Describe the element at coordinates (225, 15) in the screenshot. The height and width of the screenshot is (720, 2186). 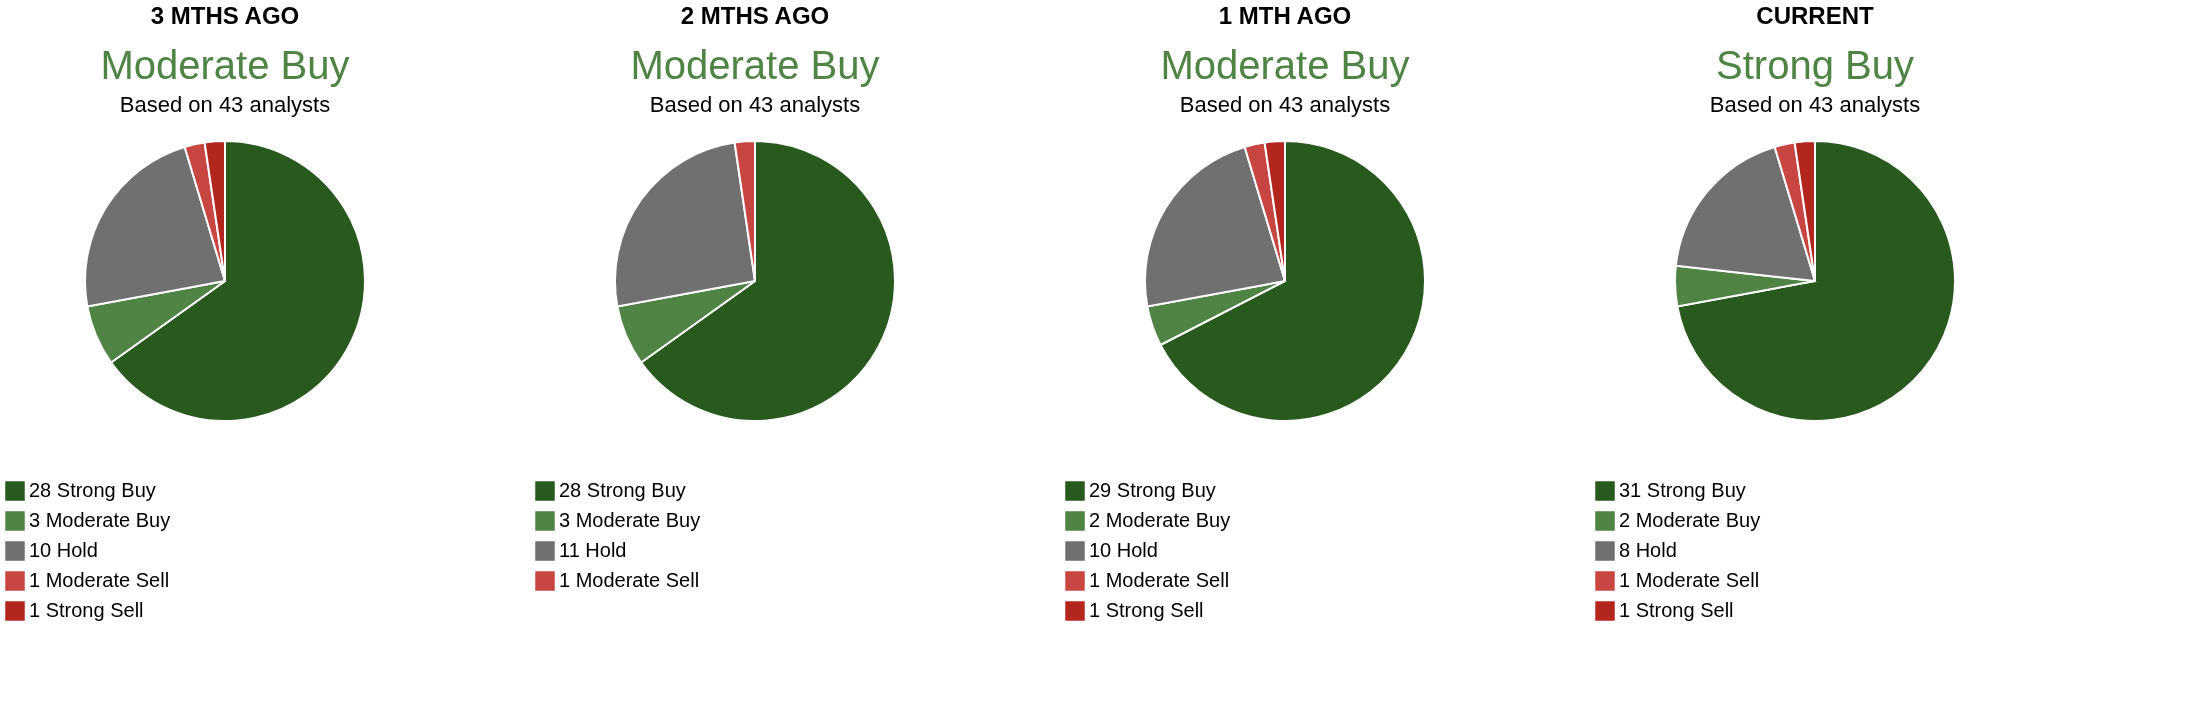
I see `chart-title: 3 MTHS AGO` at that location.